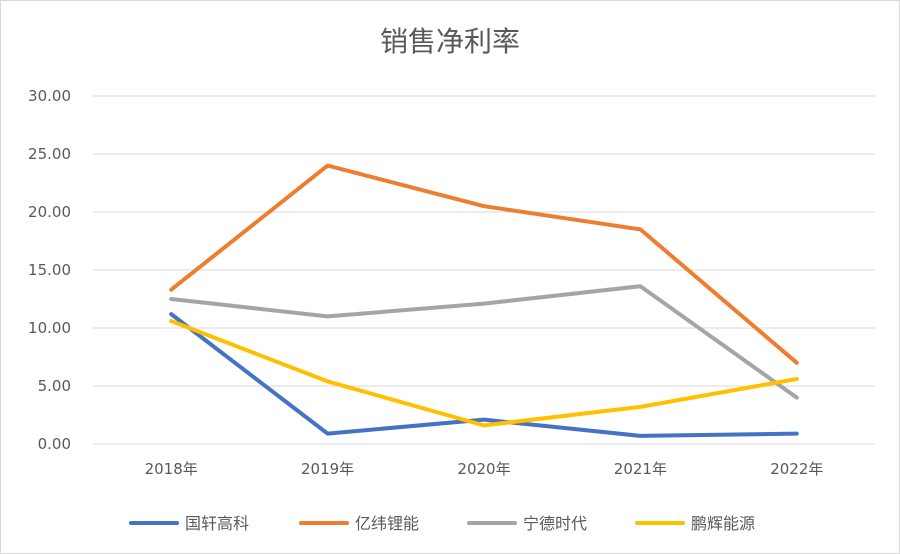 The height and width of the screenshot is (554, 900). What do you see at coordinates (217, 523) in the screenshot?
I see `legend-label: 国轩高科` at bounding box center [217, 523].